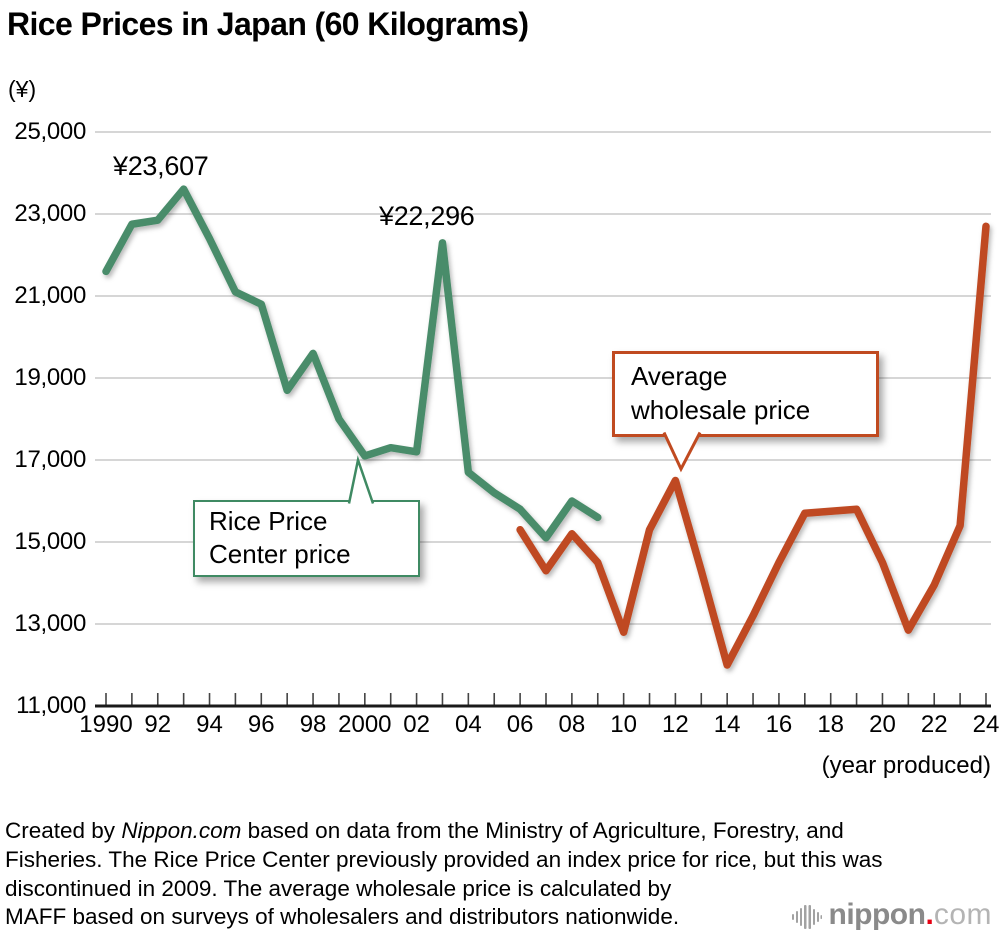 The image size is (1000, 940). I want to click on callout-orange-line1: Average, so click(679, 376).